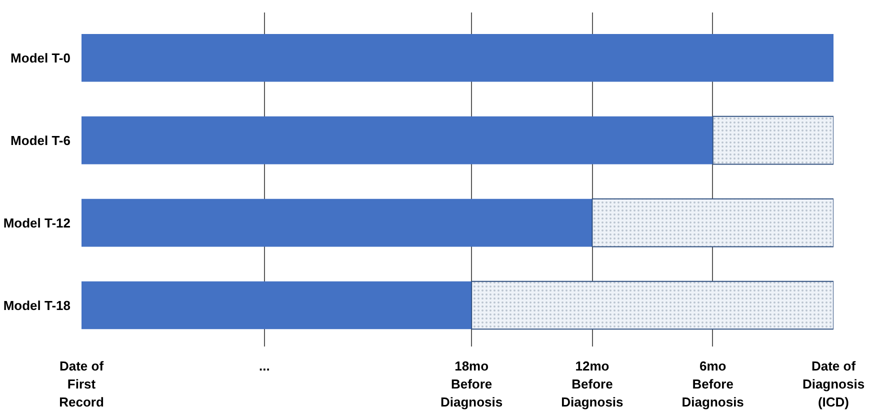 This screenshot has width=873, height=412. I want to click on y-tick-label: Model T-0, so click(40, 58).